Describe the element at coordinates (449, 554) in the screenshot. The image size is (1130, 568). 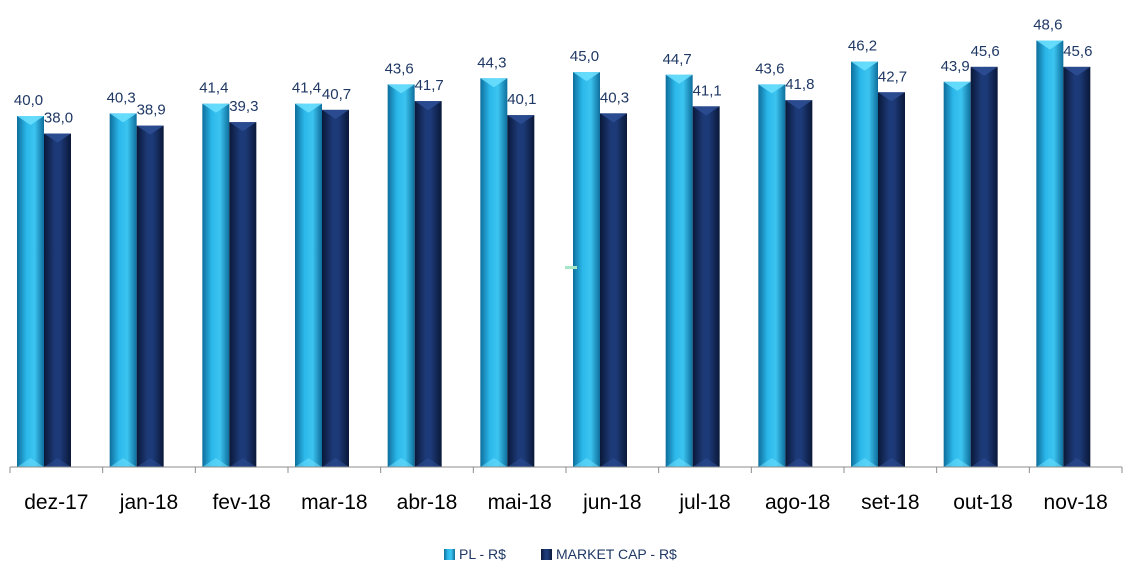
I see `legend-swatch-pl` at that location.